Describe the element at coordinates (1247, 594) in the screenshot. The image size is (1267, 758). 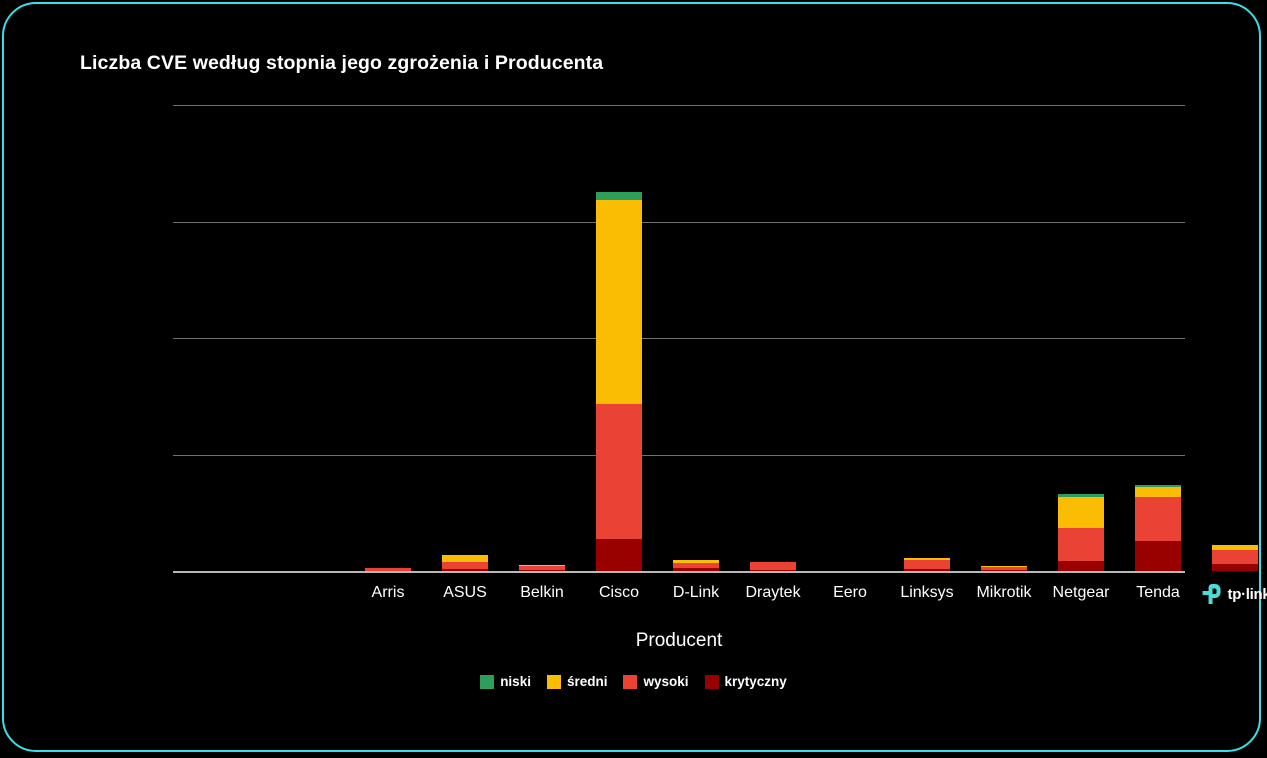
I see `tp-link-wordmark: tp·link` at that location.